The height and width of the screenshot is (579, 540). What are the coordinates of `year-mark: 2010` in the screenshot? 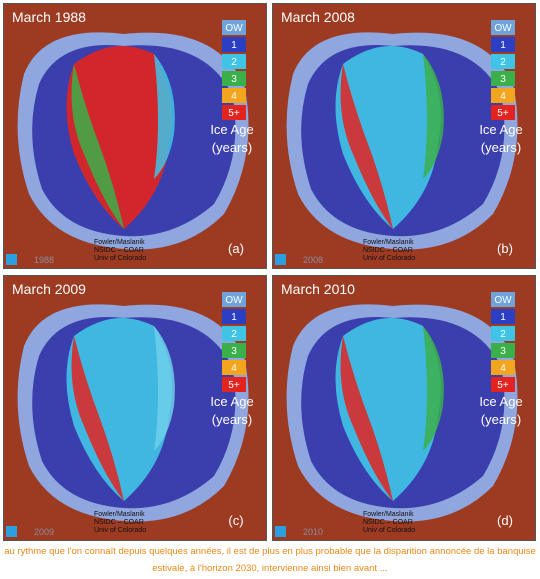 It's located at (313, 532).